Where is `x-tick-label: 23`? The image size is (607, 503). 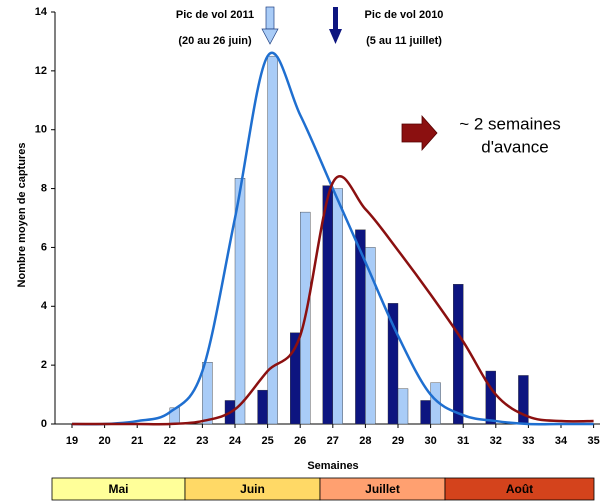
x-tick-label: 23 is located at coordinates (202, 441).